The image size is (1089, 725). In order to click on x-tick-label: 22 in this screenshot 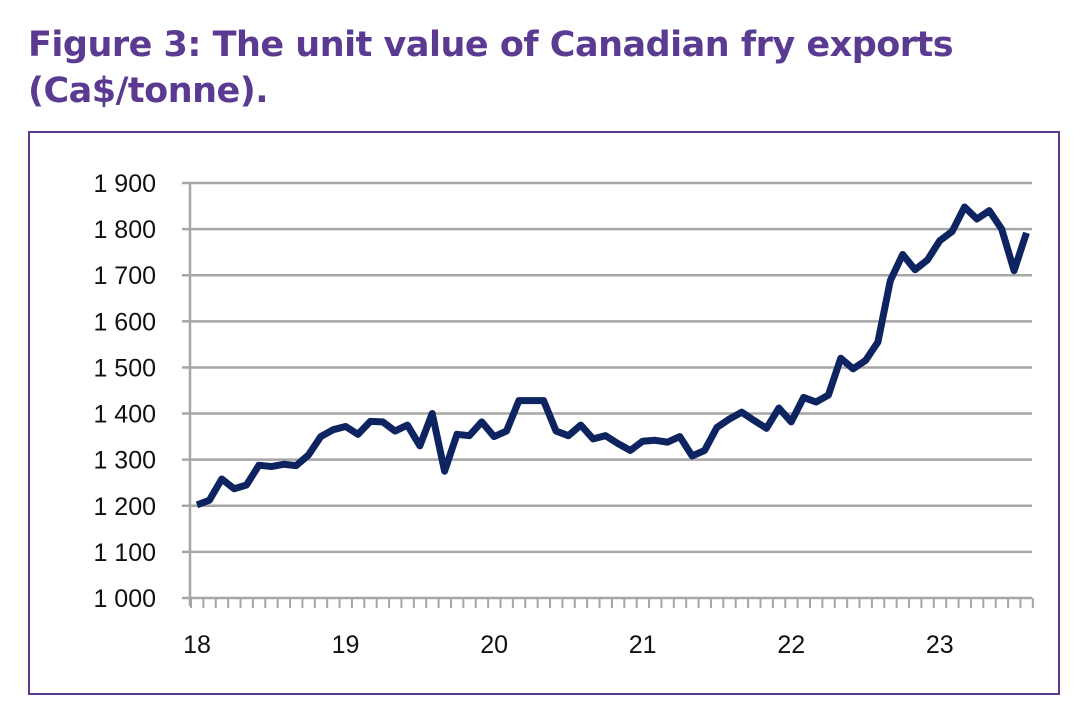, I will do `click(791, 645)`.